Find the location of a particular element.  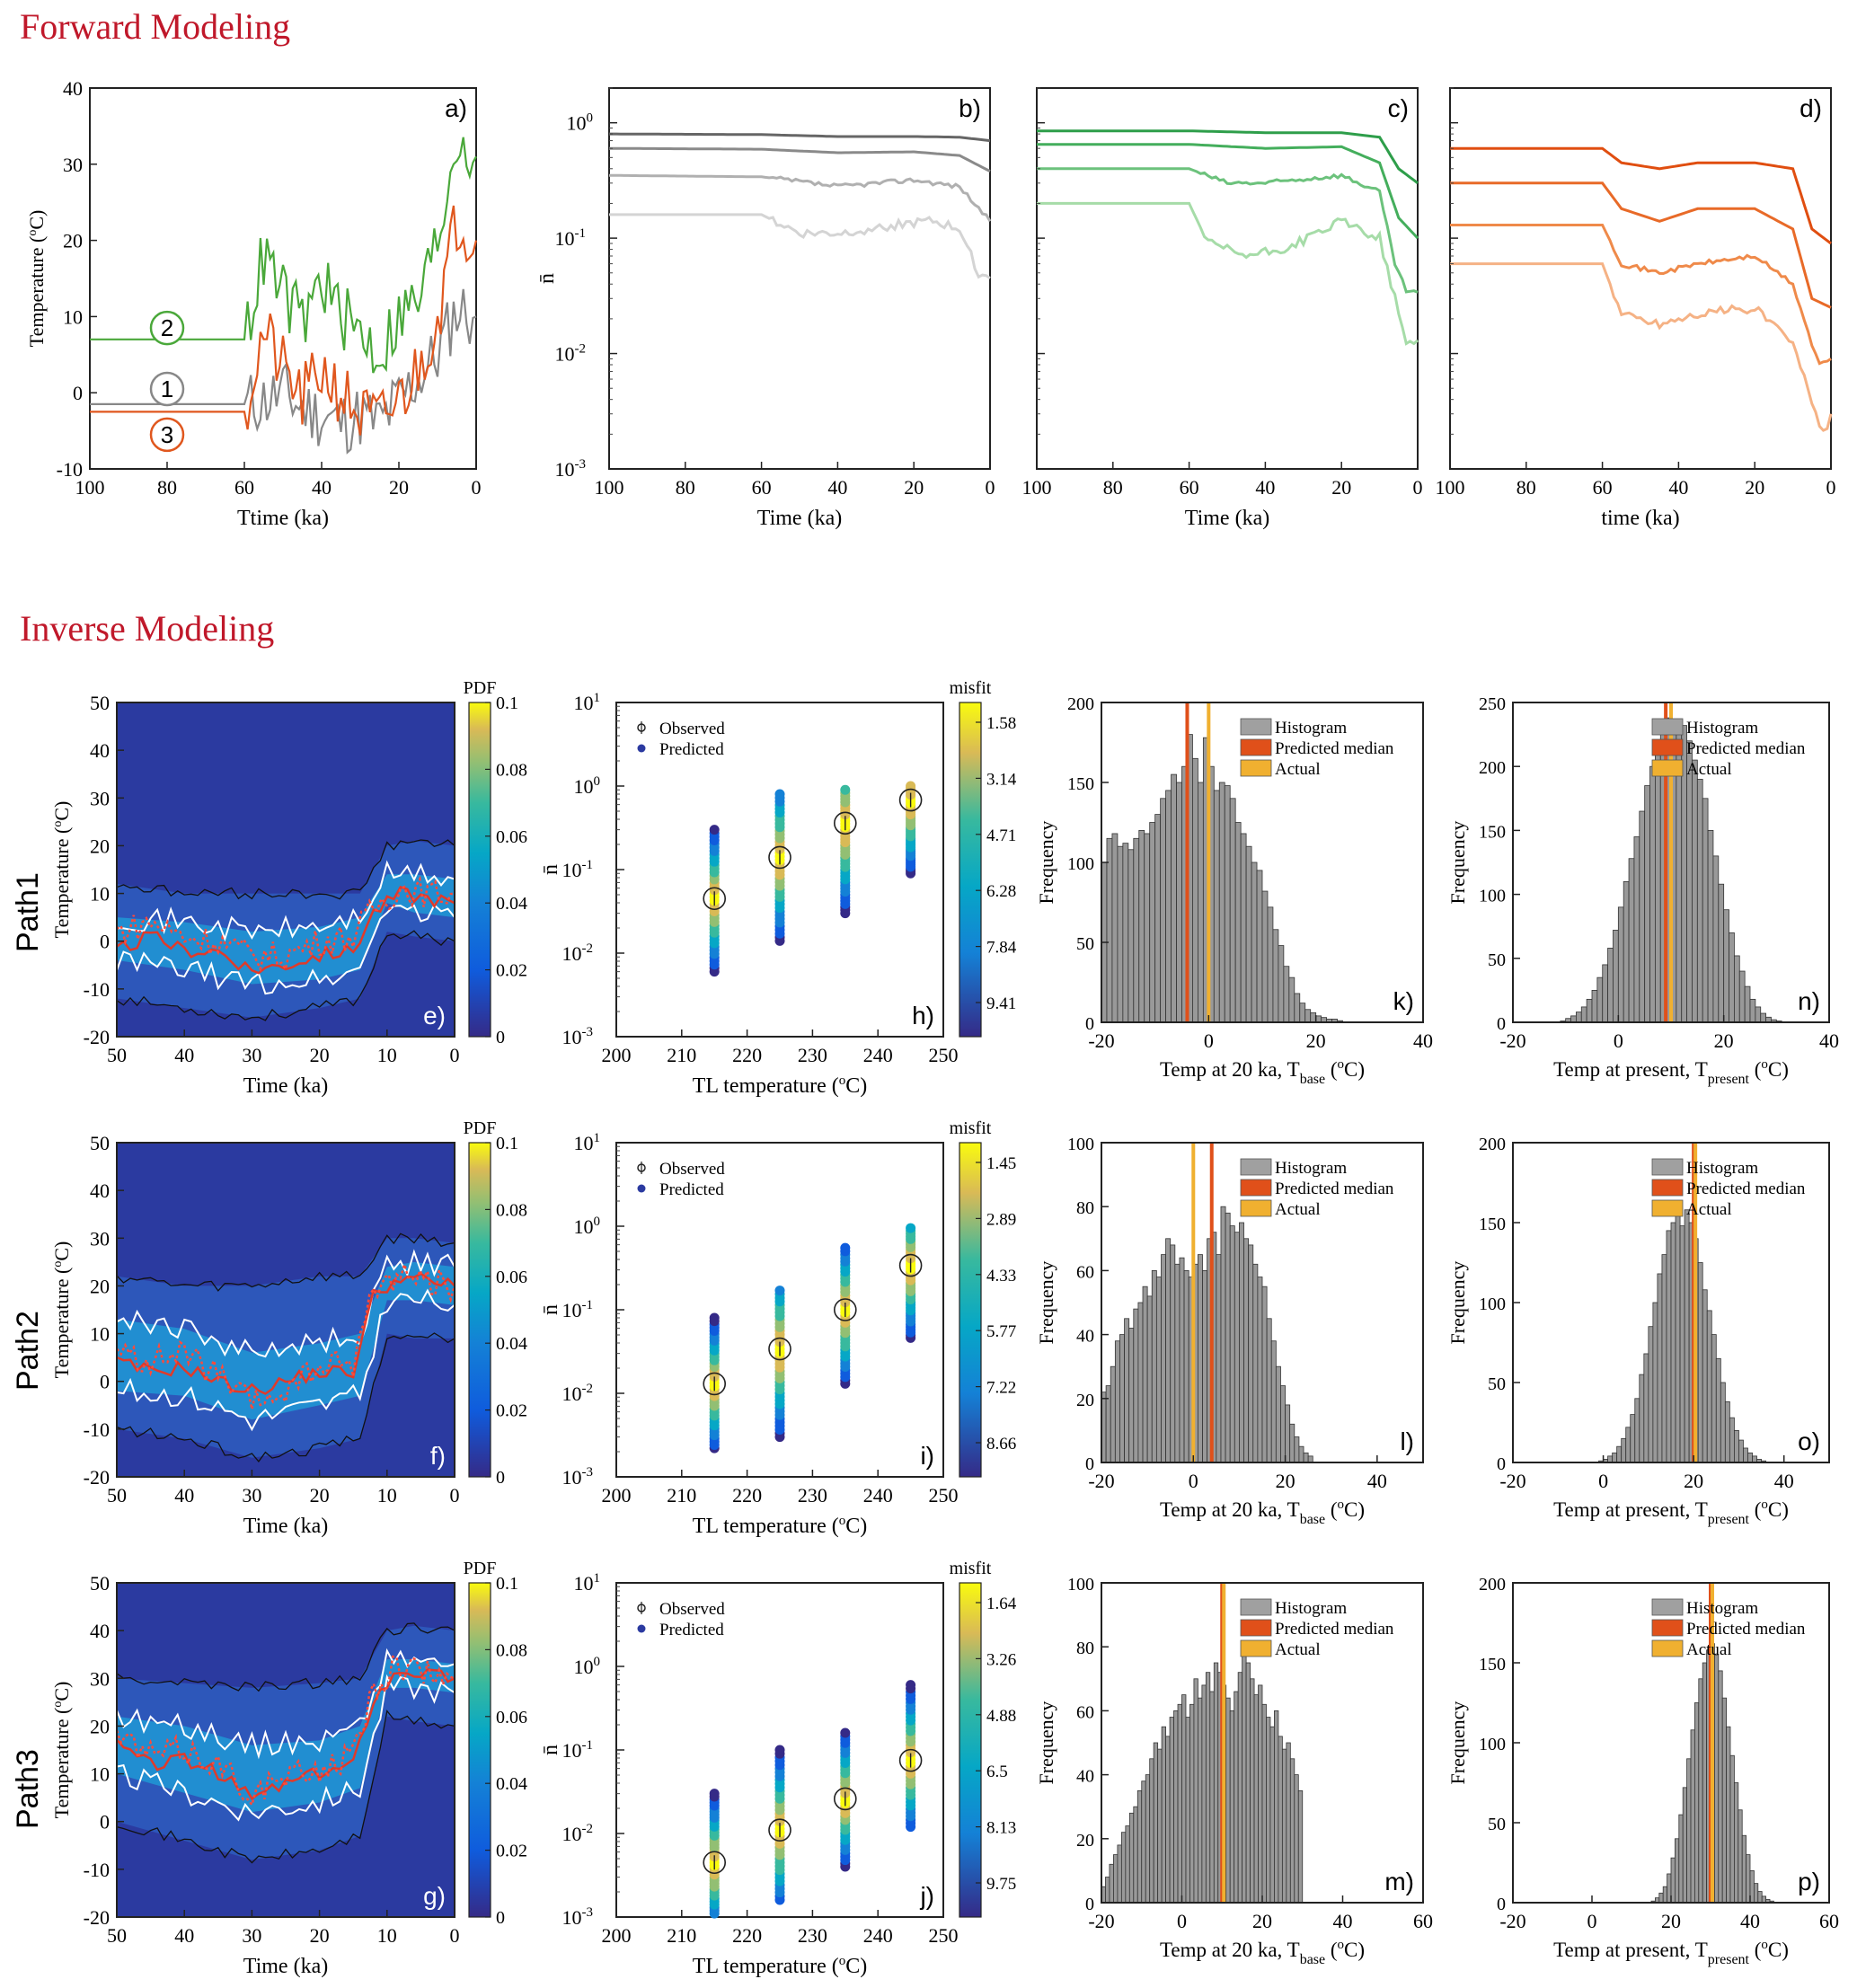

x-axis-label: time (ka) is located at coordinates (1640, 518).